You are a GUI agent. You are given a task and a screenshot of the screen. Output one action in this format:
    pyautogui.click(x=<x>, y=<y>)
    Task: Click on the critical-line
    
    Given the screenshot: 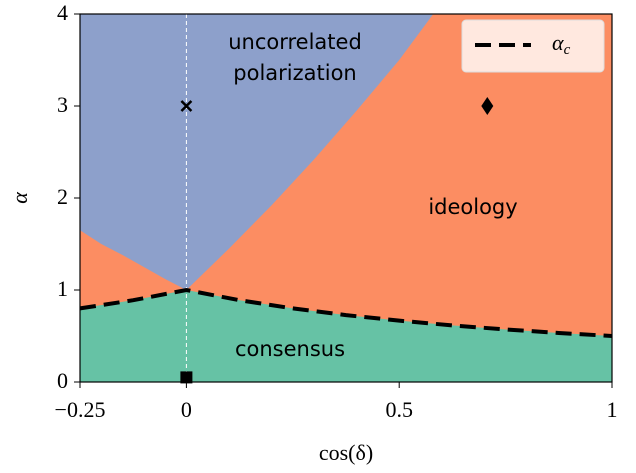 What is the action you would take?
    pyautogui.click(x=346, y=312)
    